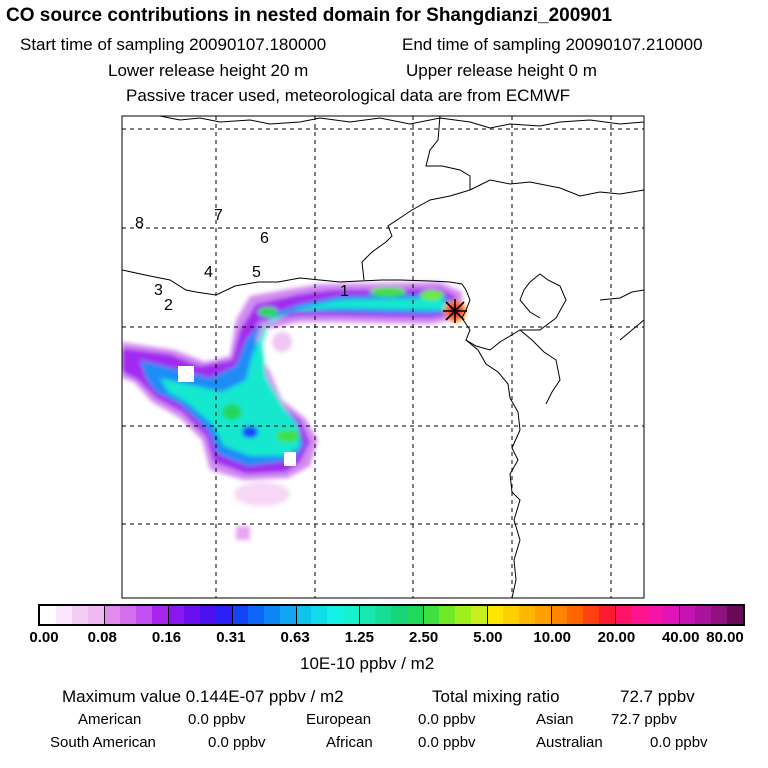 The height and width of the screenshot is (768, 768). I want to click on colorbar-tick-label: 0.31, so click(231, 637).